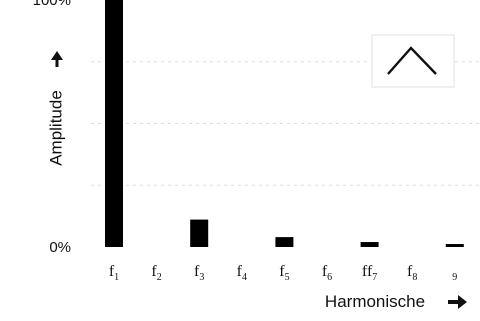 Image resolution: width=480 pixels, height=321 pixels. What do you see at coordinates (413, 61) in the screenshot?
I see `triangle-wave-icon` at bounding box center [413, 61].